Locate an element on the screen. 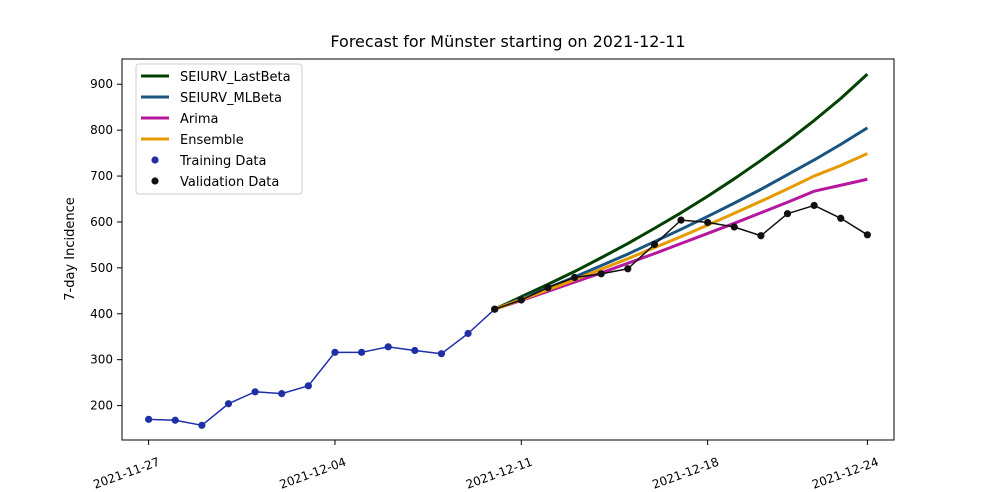 The height and width of the screenshot is (492, 981). y-tick-label: 500 is located at coordinates (101, 268).